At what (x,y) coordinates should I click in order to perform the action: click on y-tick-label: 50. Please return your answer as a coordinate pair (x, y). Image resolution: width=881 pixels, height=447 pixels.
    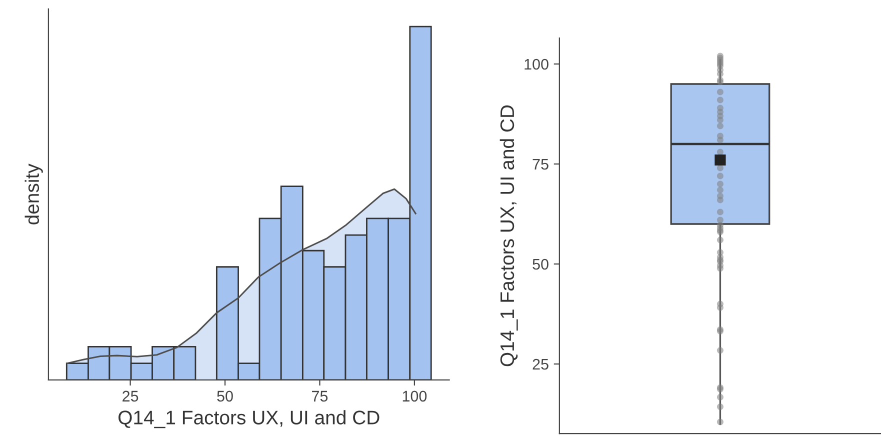
    Looking at the image, I should click on (540, 264).